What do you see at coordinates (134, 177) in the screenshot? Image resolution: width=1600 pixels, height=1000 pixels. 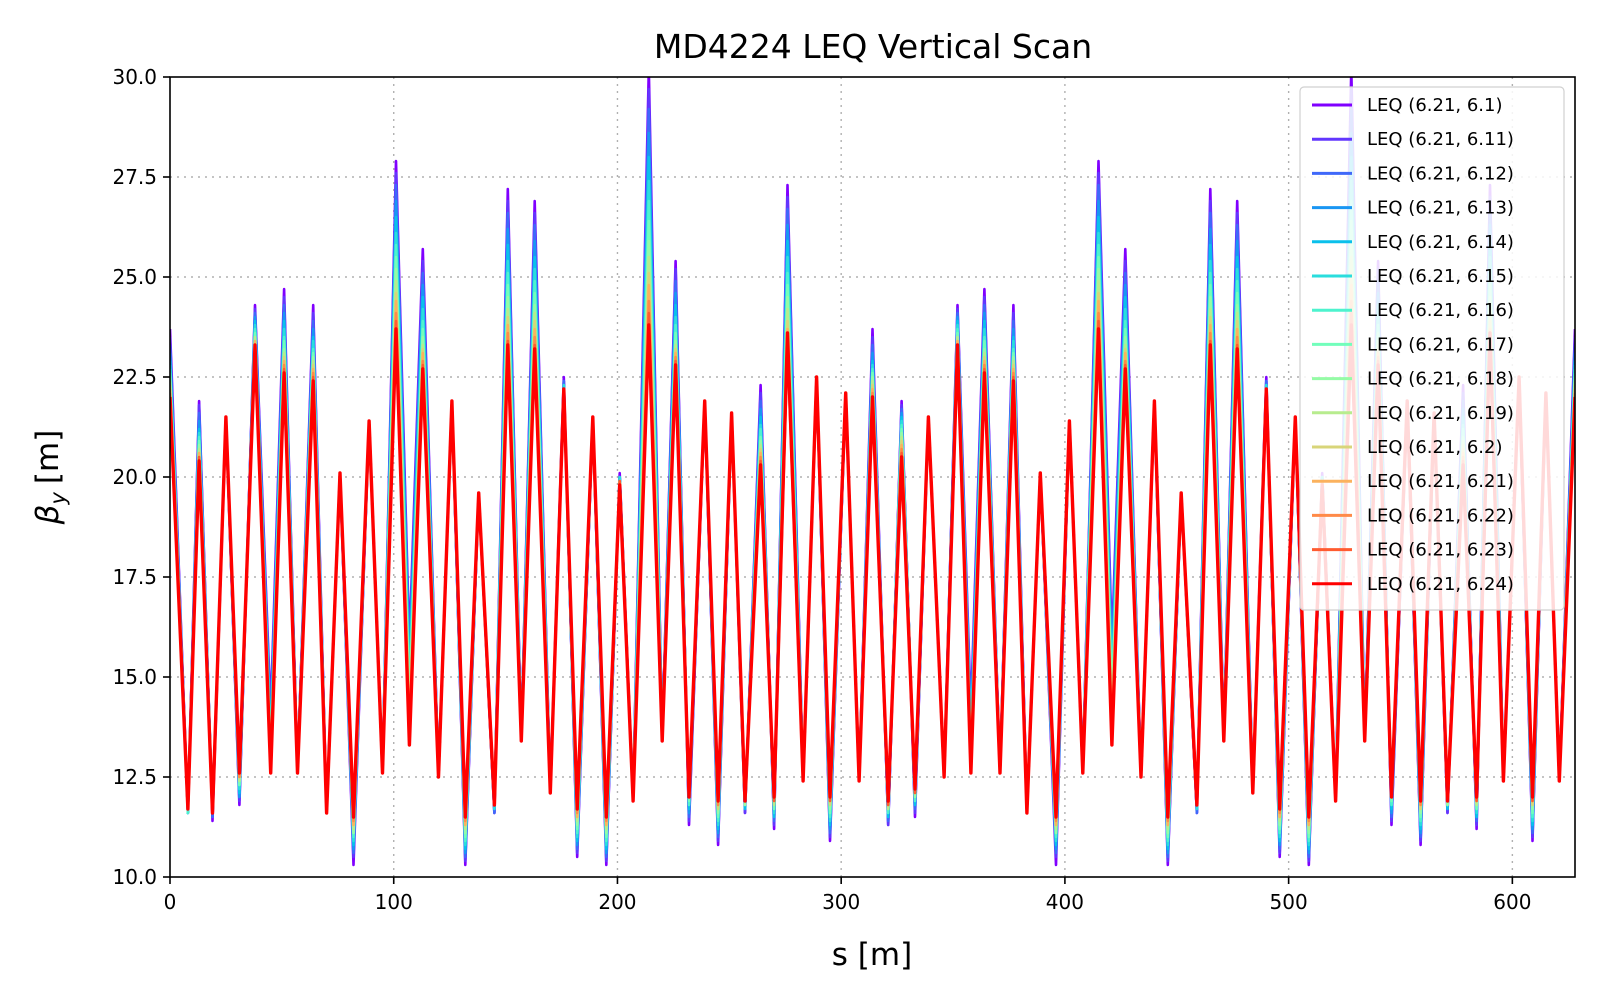 I see `y-tick-label: 27.5` at bounding box center [134, 177].